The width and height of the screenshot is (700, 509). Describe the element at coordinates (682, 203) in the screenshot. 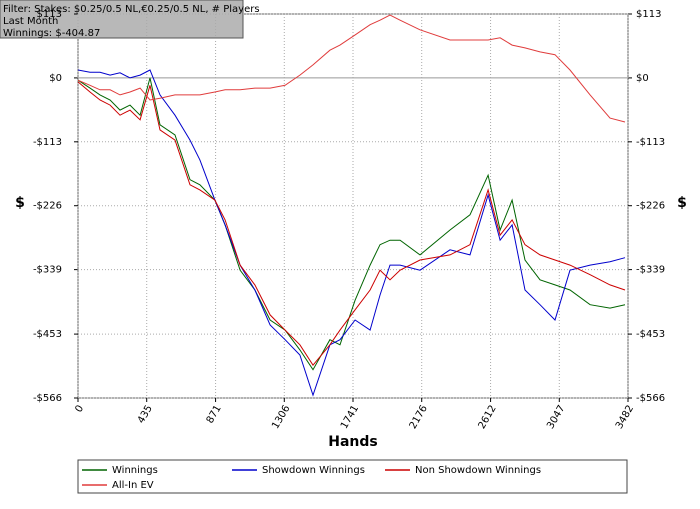

I see `y2-axis-label: $` at that location.